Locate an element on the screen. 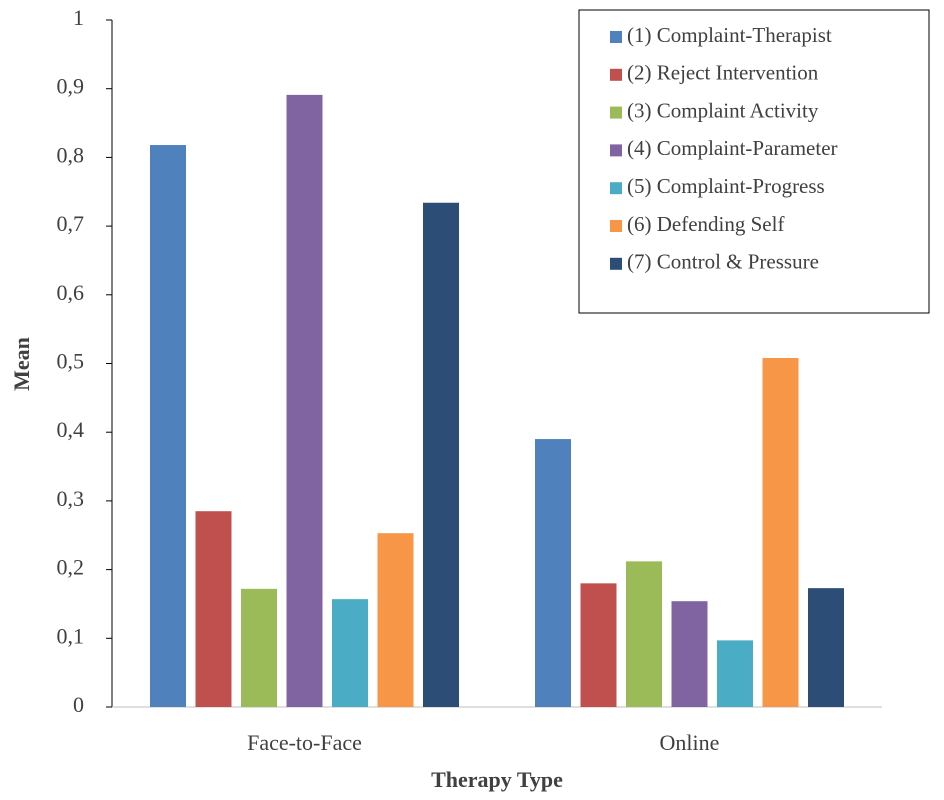 This screenshot has width=944, height=800. y-tick-label: 0,9 is located at coordinates (71, 86).